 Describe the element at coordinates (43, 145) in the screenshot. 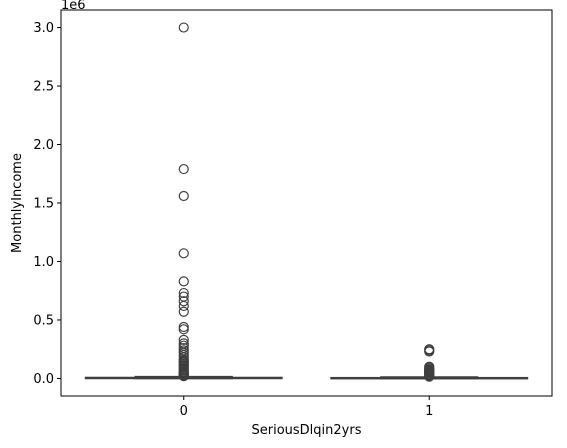

I see `y-tick-label: 2.0` at that location.